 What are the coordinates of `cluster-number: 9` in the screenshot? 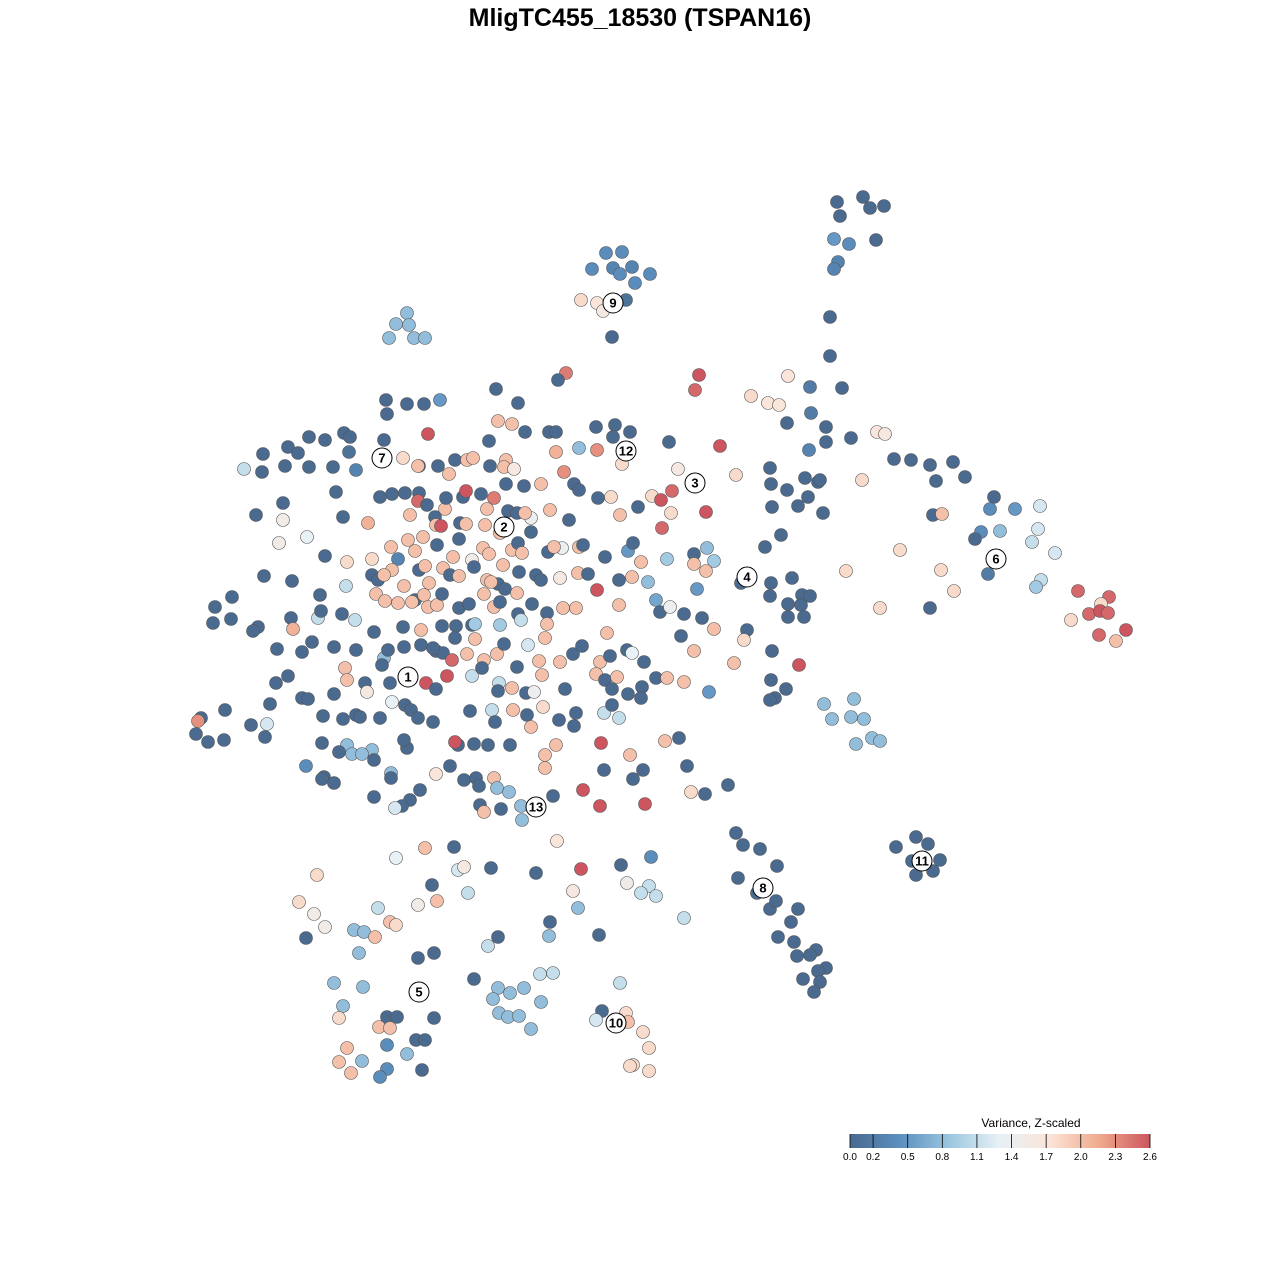 It's located at (612, 303).